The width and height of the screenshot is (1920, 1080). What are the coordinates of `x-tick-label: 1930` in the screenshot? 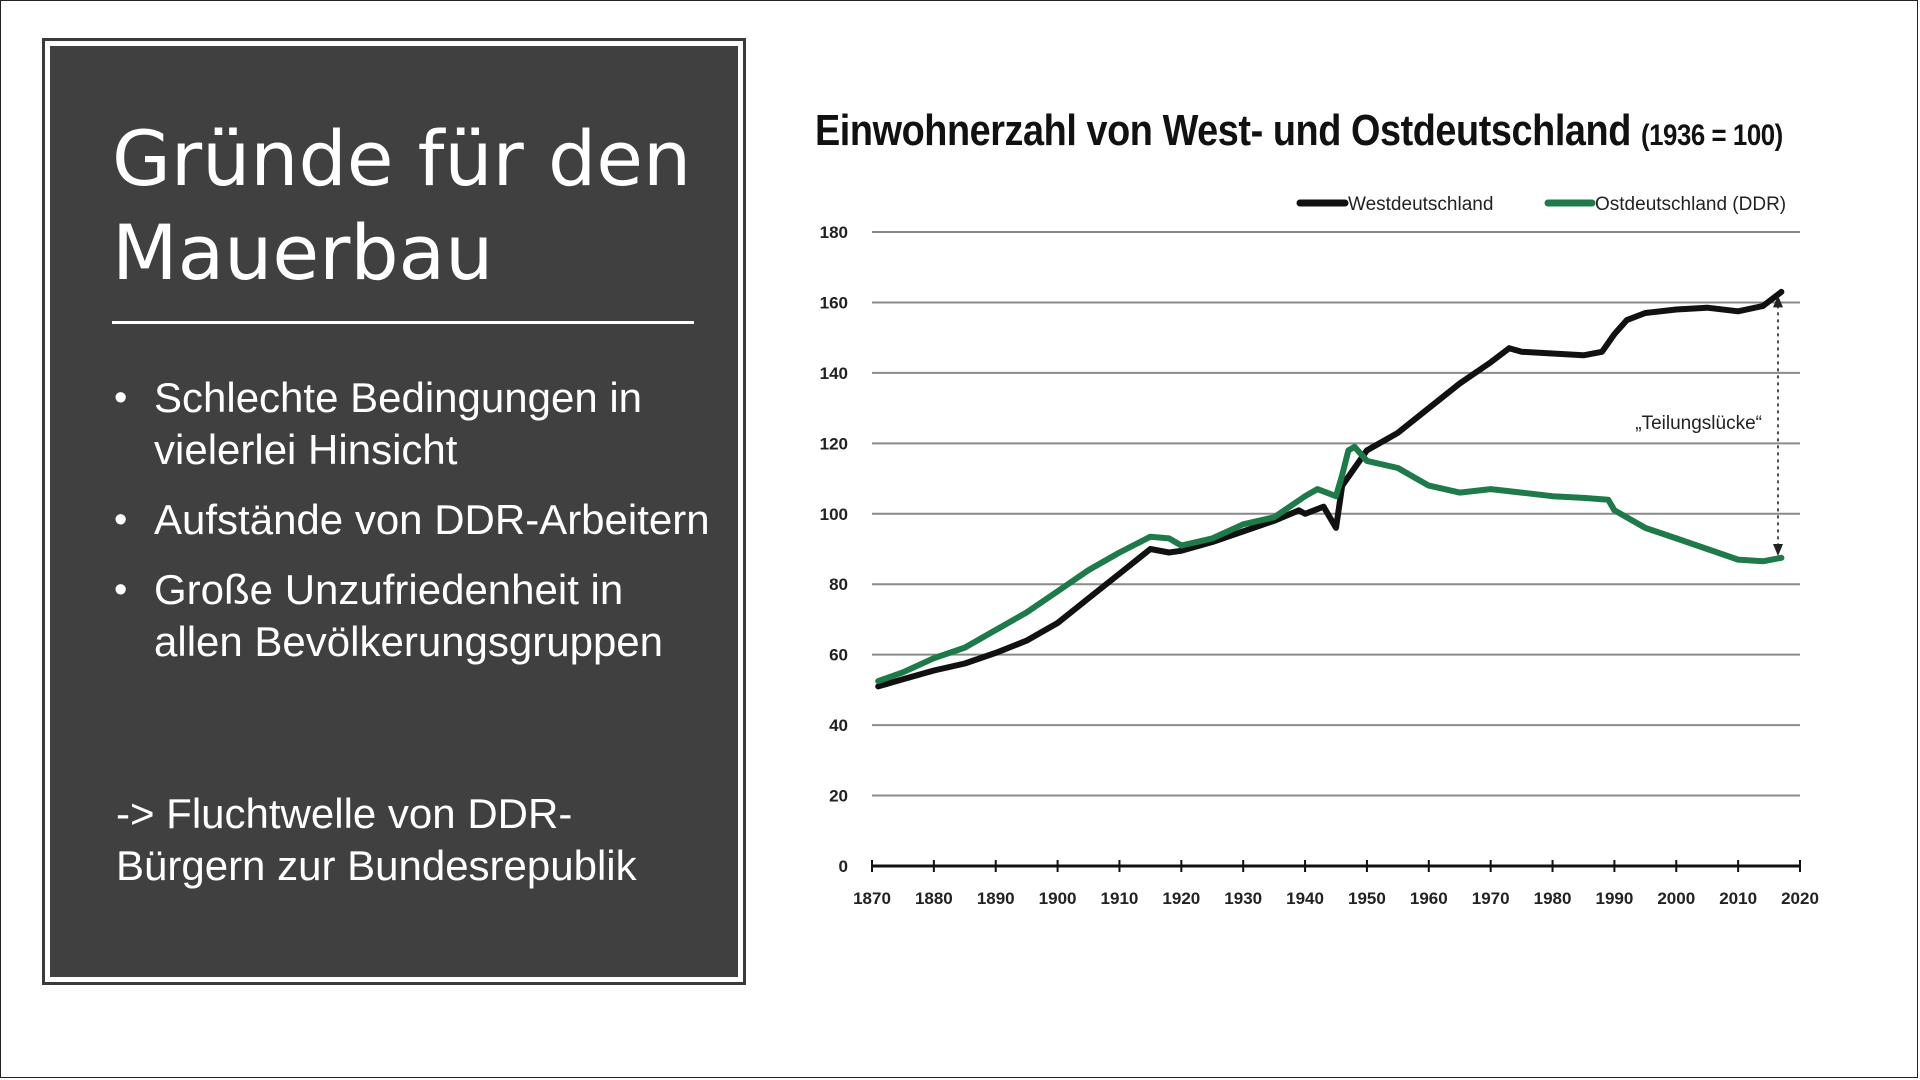 It's located at (1243, 898).